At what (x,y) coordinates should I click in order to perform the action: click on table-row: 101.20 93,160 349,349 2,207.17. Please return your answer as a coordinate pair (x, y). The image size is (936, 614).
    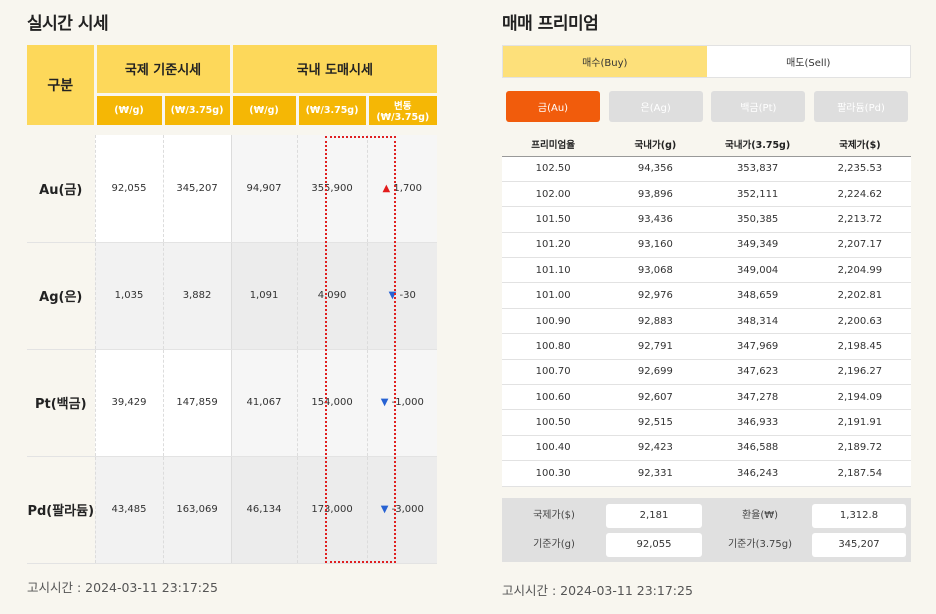
    Looking at the image, I should click on (706, 245).